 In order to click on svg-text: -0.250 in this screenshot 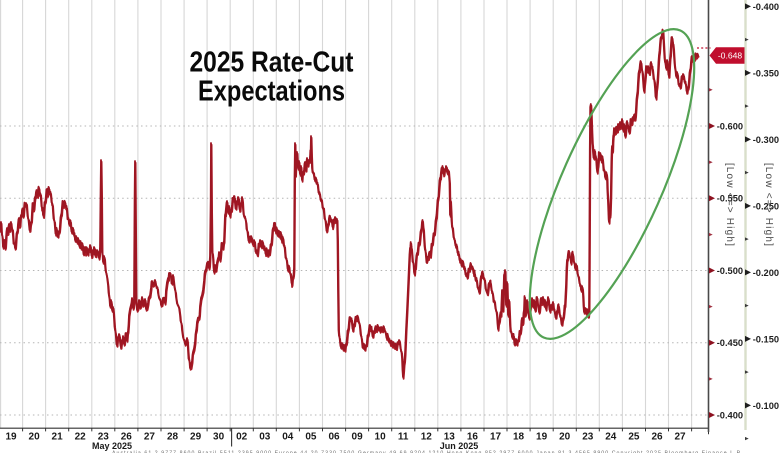, I will do `click(766, 206)`.